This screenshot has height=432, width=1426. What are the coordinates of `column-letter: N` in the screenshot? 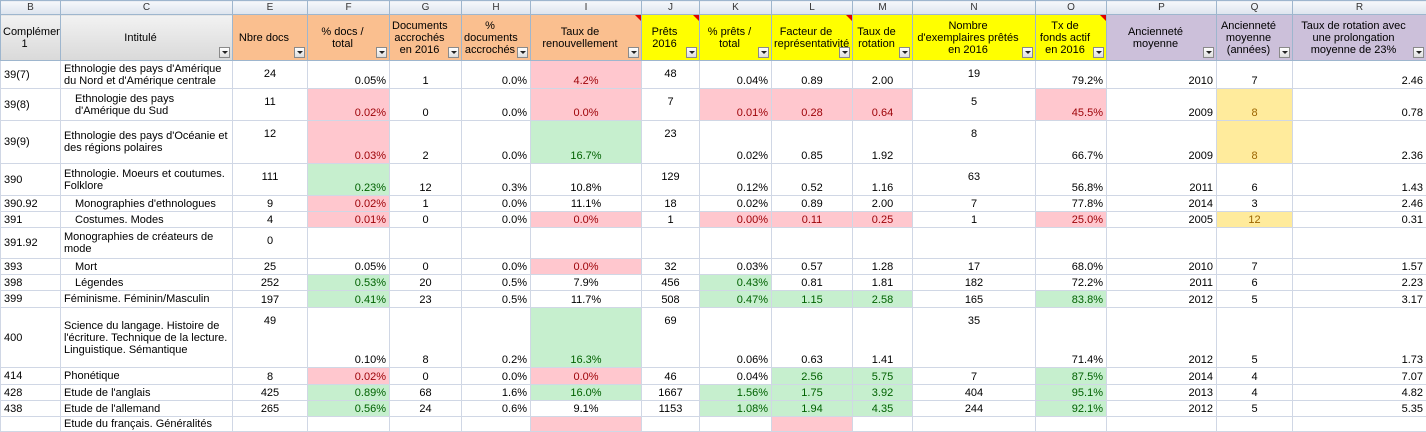 It's located at (974, 8).